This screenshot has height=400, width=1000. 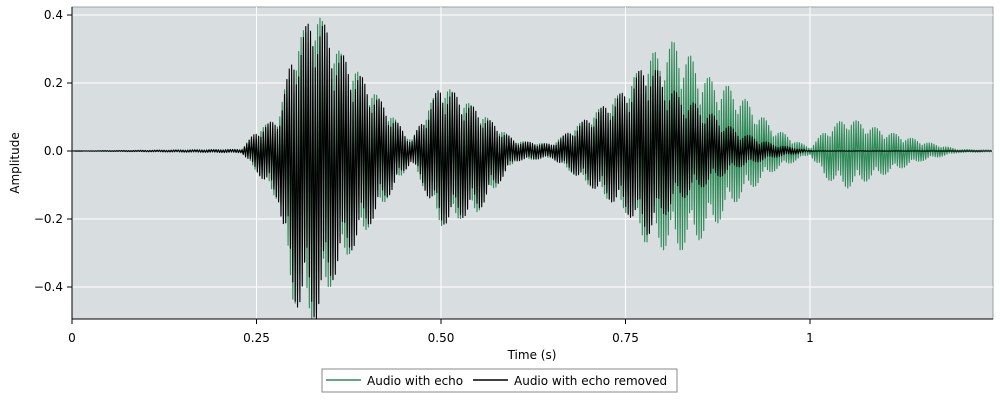 I want to click on y-axis-title: Amplitude, so click(x=15, y=163).